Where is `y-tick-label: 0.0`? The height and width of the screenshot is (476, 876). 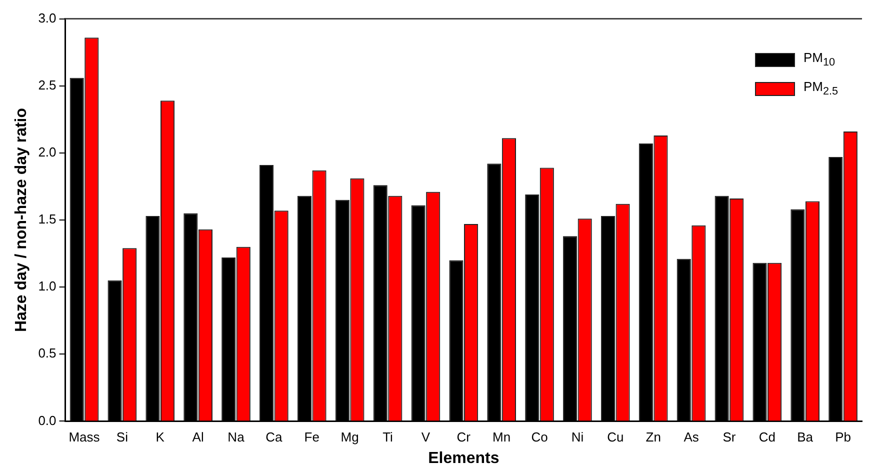 y-tick-label: 0.0 is located at coordinates (47, 420).